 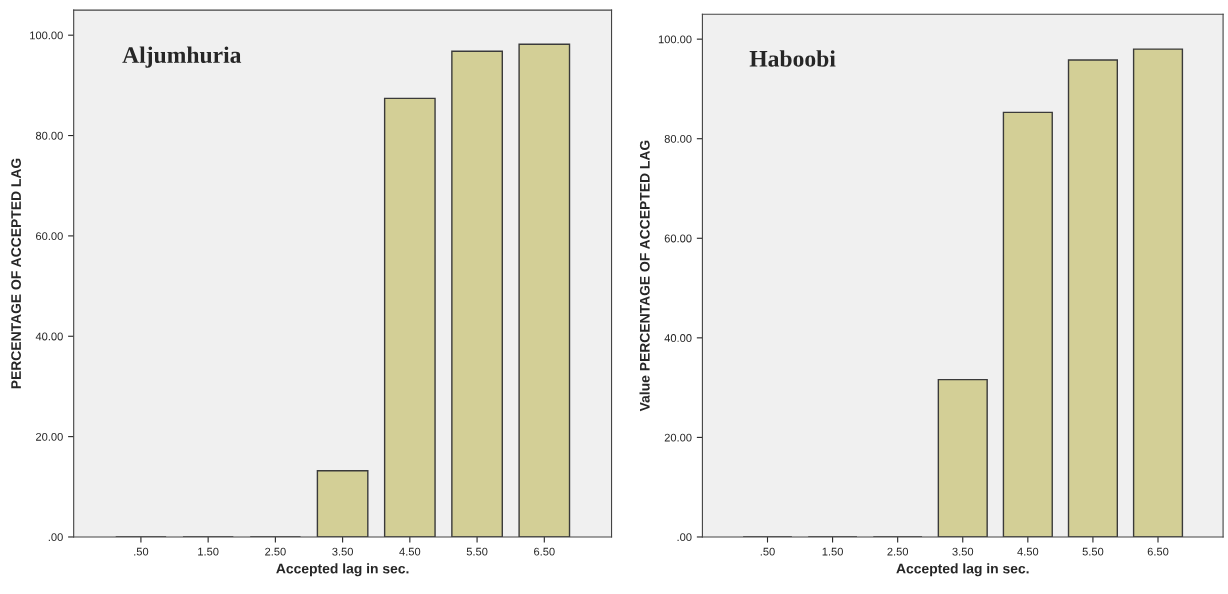 I want to click on text: Haboobi, so click(x=792, y=58).